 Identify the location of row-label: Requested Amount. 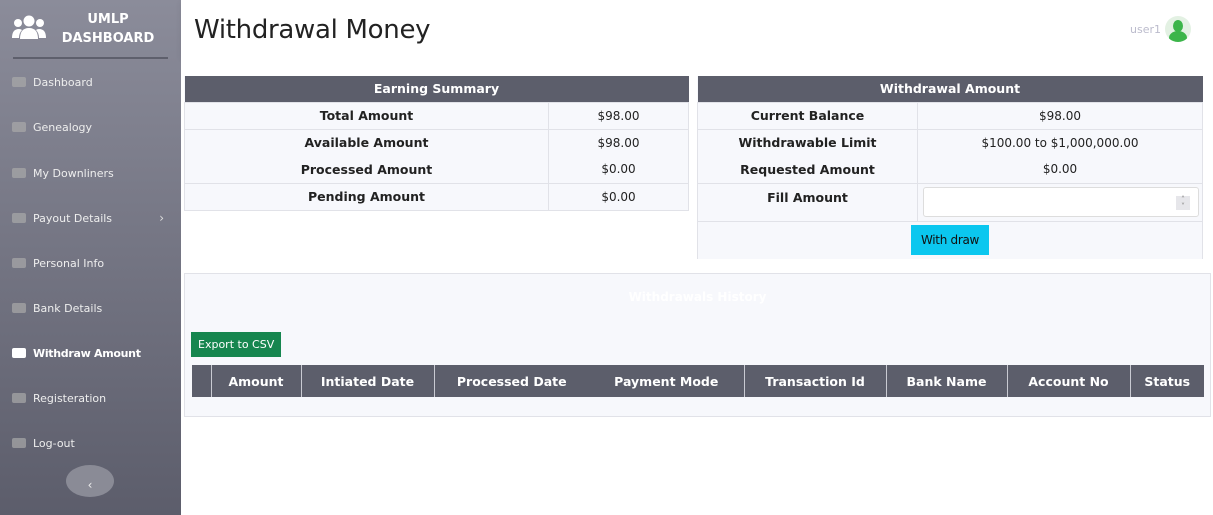
(807, 169).